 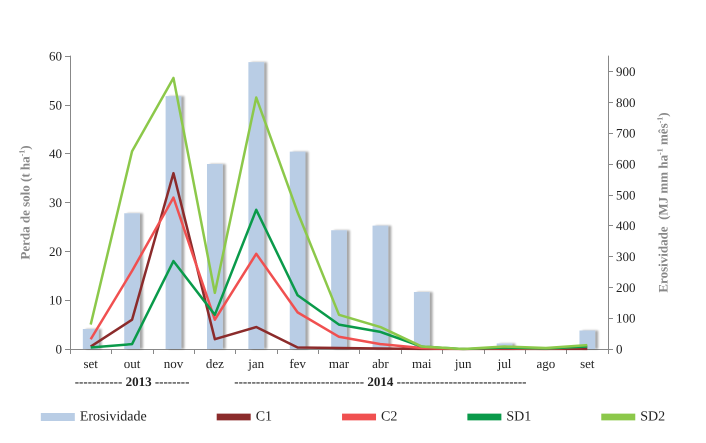 I want to click on y-tick-label: 40, so click(x=55, y=154).